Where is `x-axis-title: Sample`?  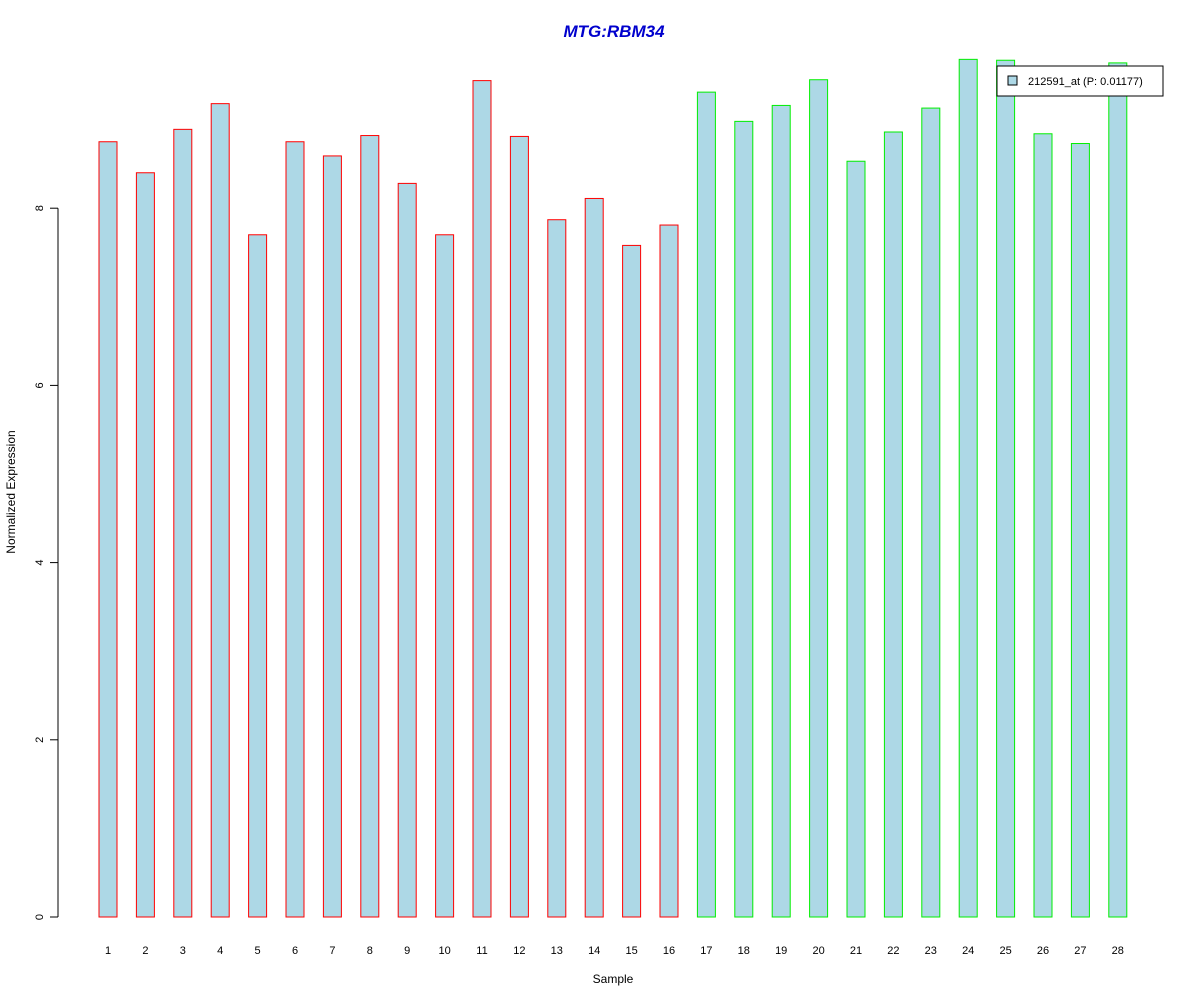 x-axis-title: Sample is located at coordinates (613, 979).